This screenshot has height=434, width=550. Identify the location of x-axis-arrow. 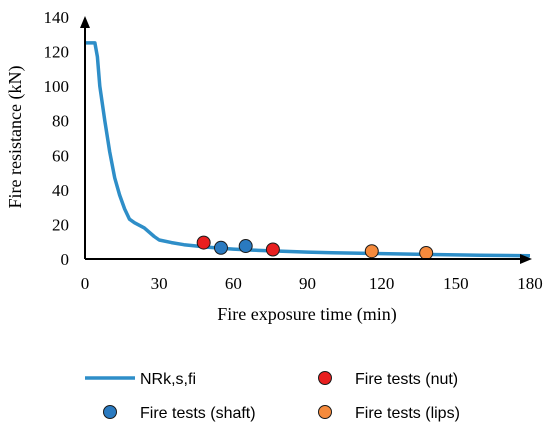
(526, 259).